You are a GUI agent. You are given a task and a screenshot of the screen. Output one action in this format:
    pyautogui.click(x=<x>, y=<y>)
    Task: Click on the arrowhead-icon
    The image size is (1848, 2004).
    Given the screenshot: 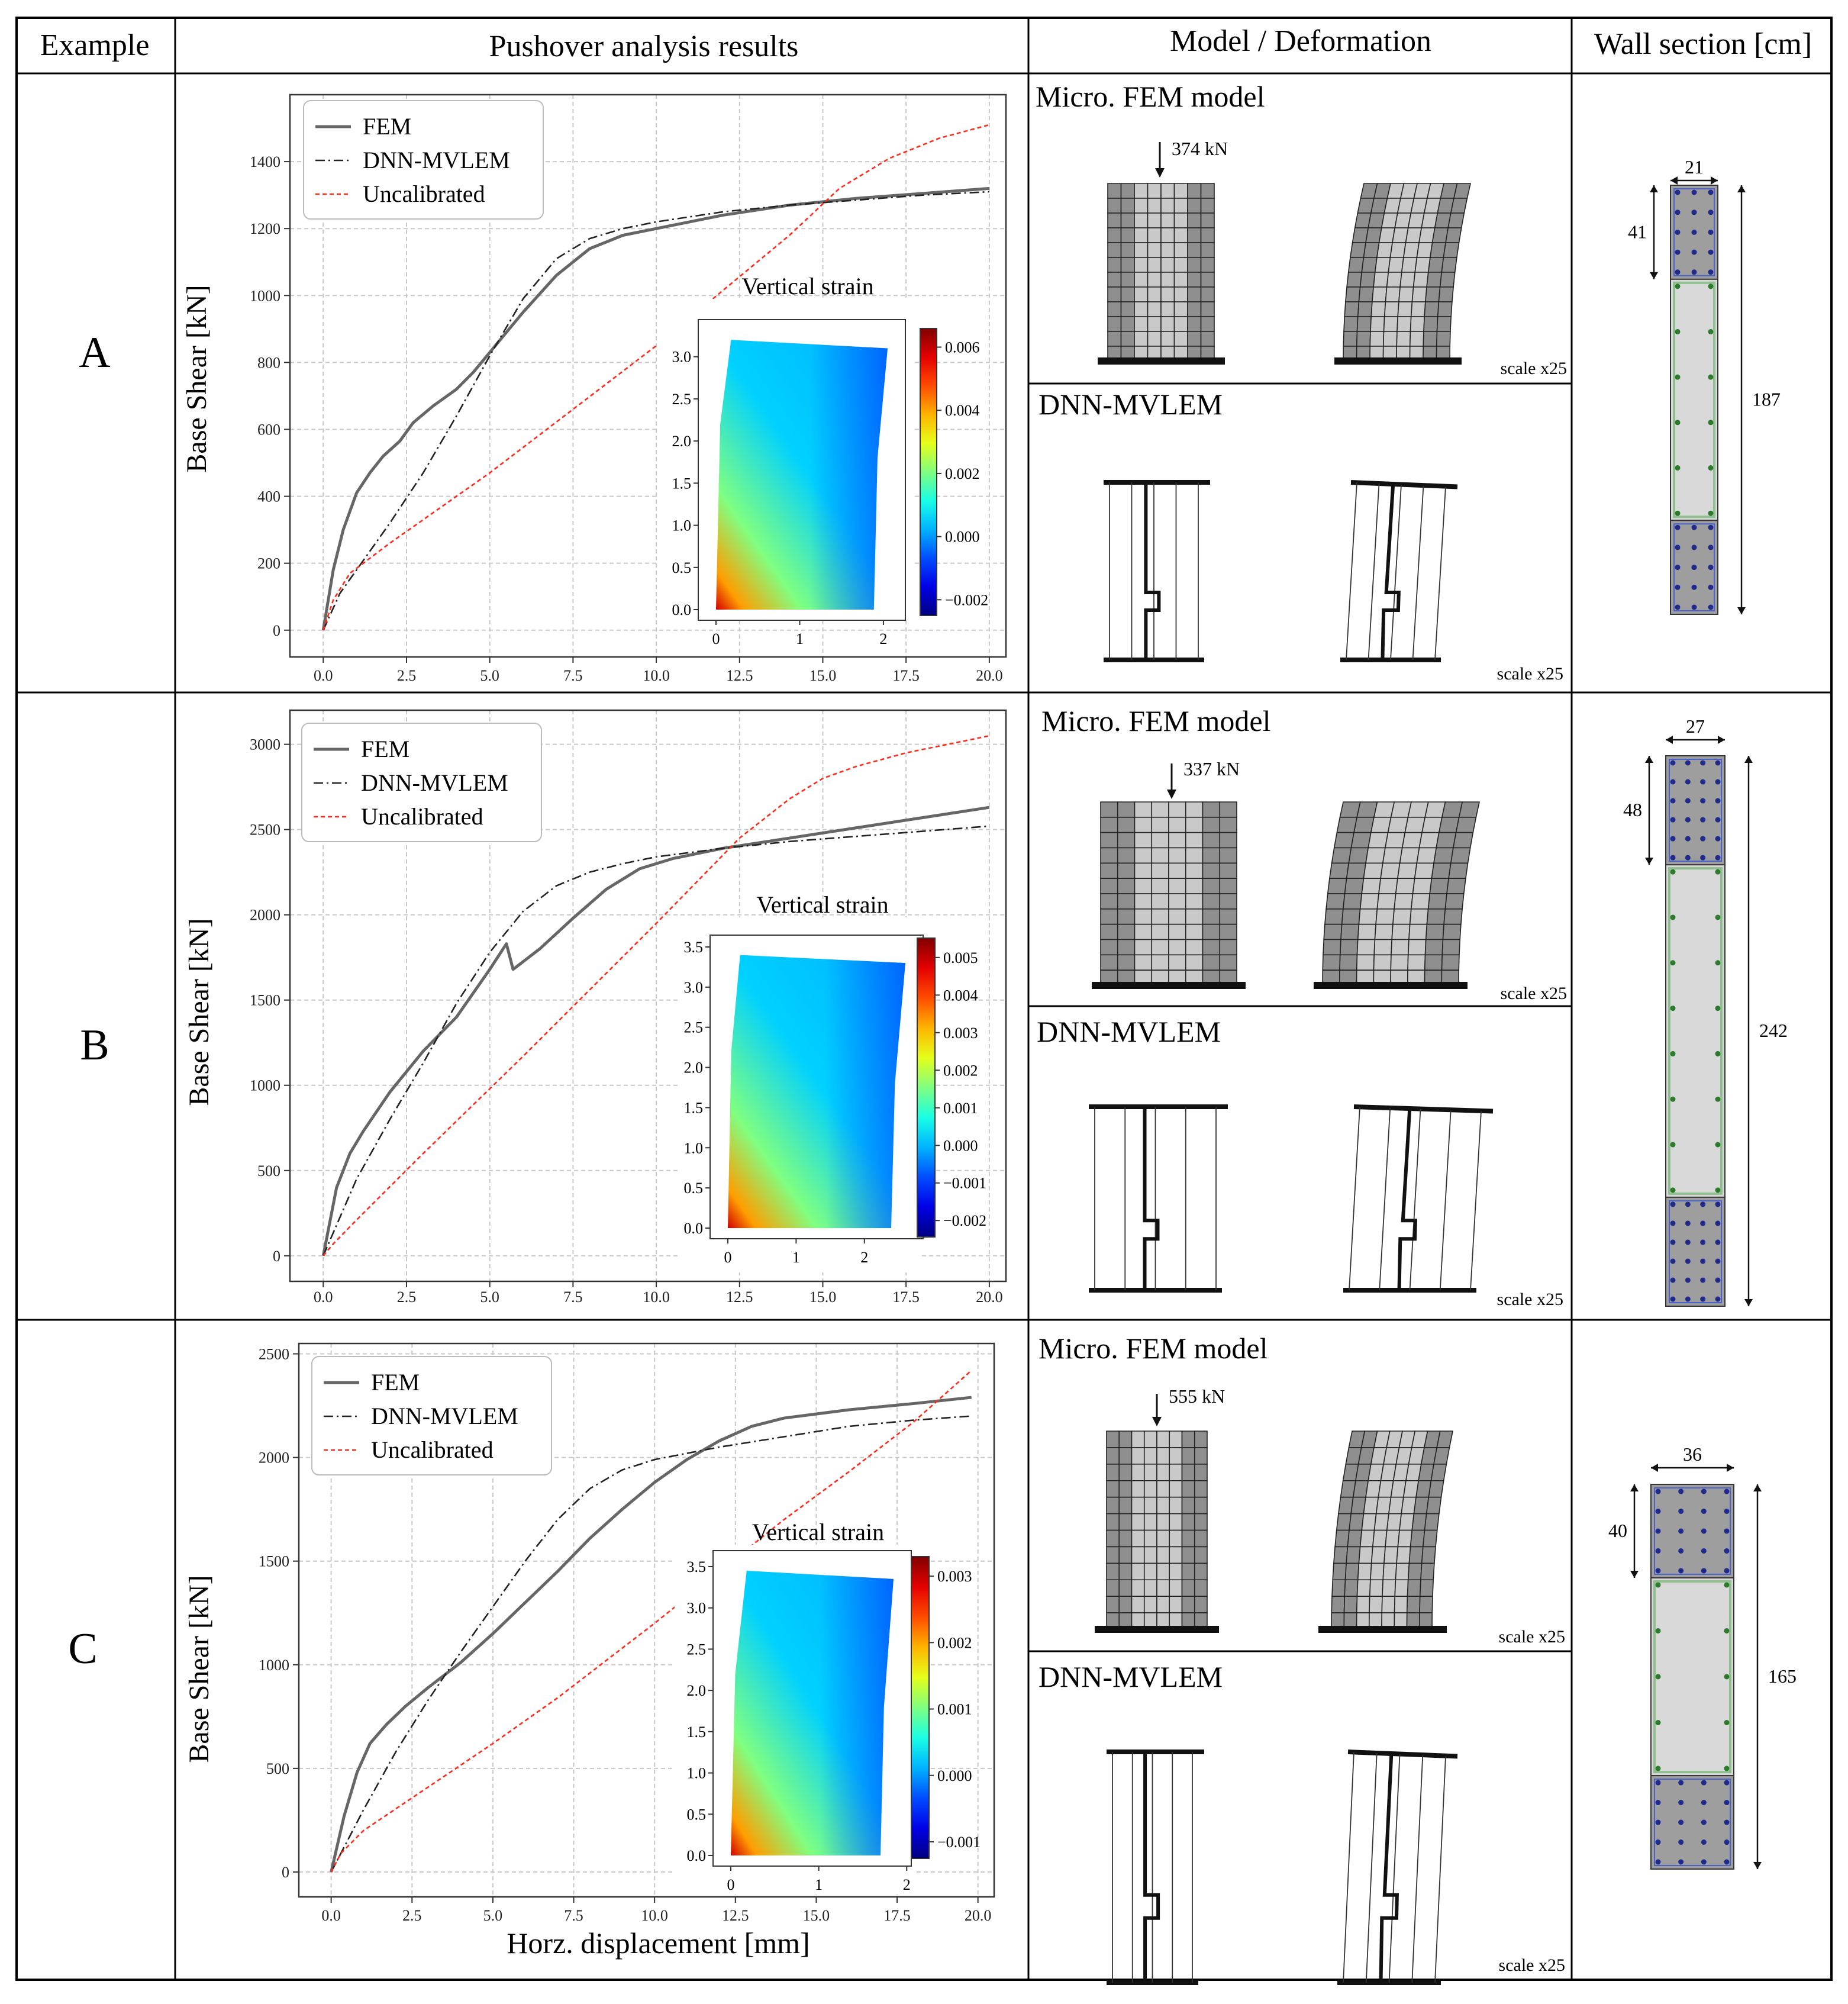 What is the action you would take?
    pyautogui.click(x=1748, y=759)
    